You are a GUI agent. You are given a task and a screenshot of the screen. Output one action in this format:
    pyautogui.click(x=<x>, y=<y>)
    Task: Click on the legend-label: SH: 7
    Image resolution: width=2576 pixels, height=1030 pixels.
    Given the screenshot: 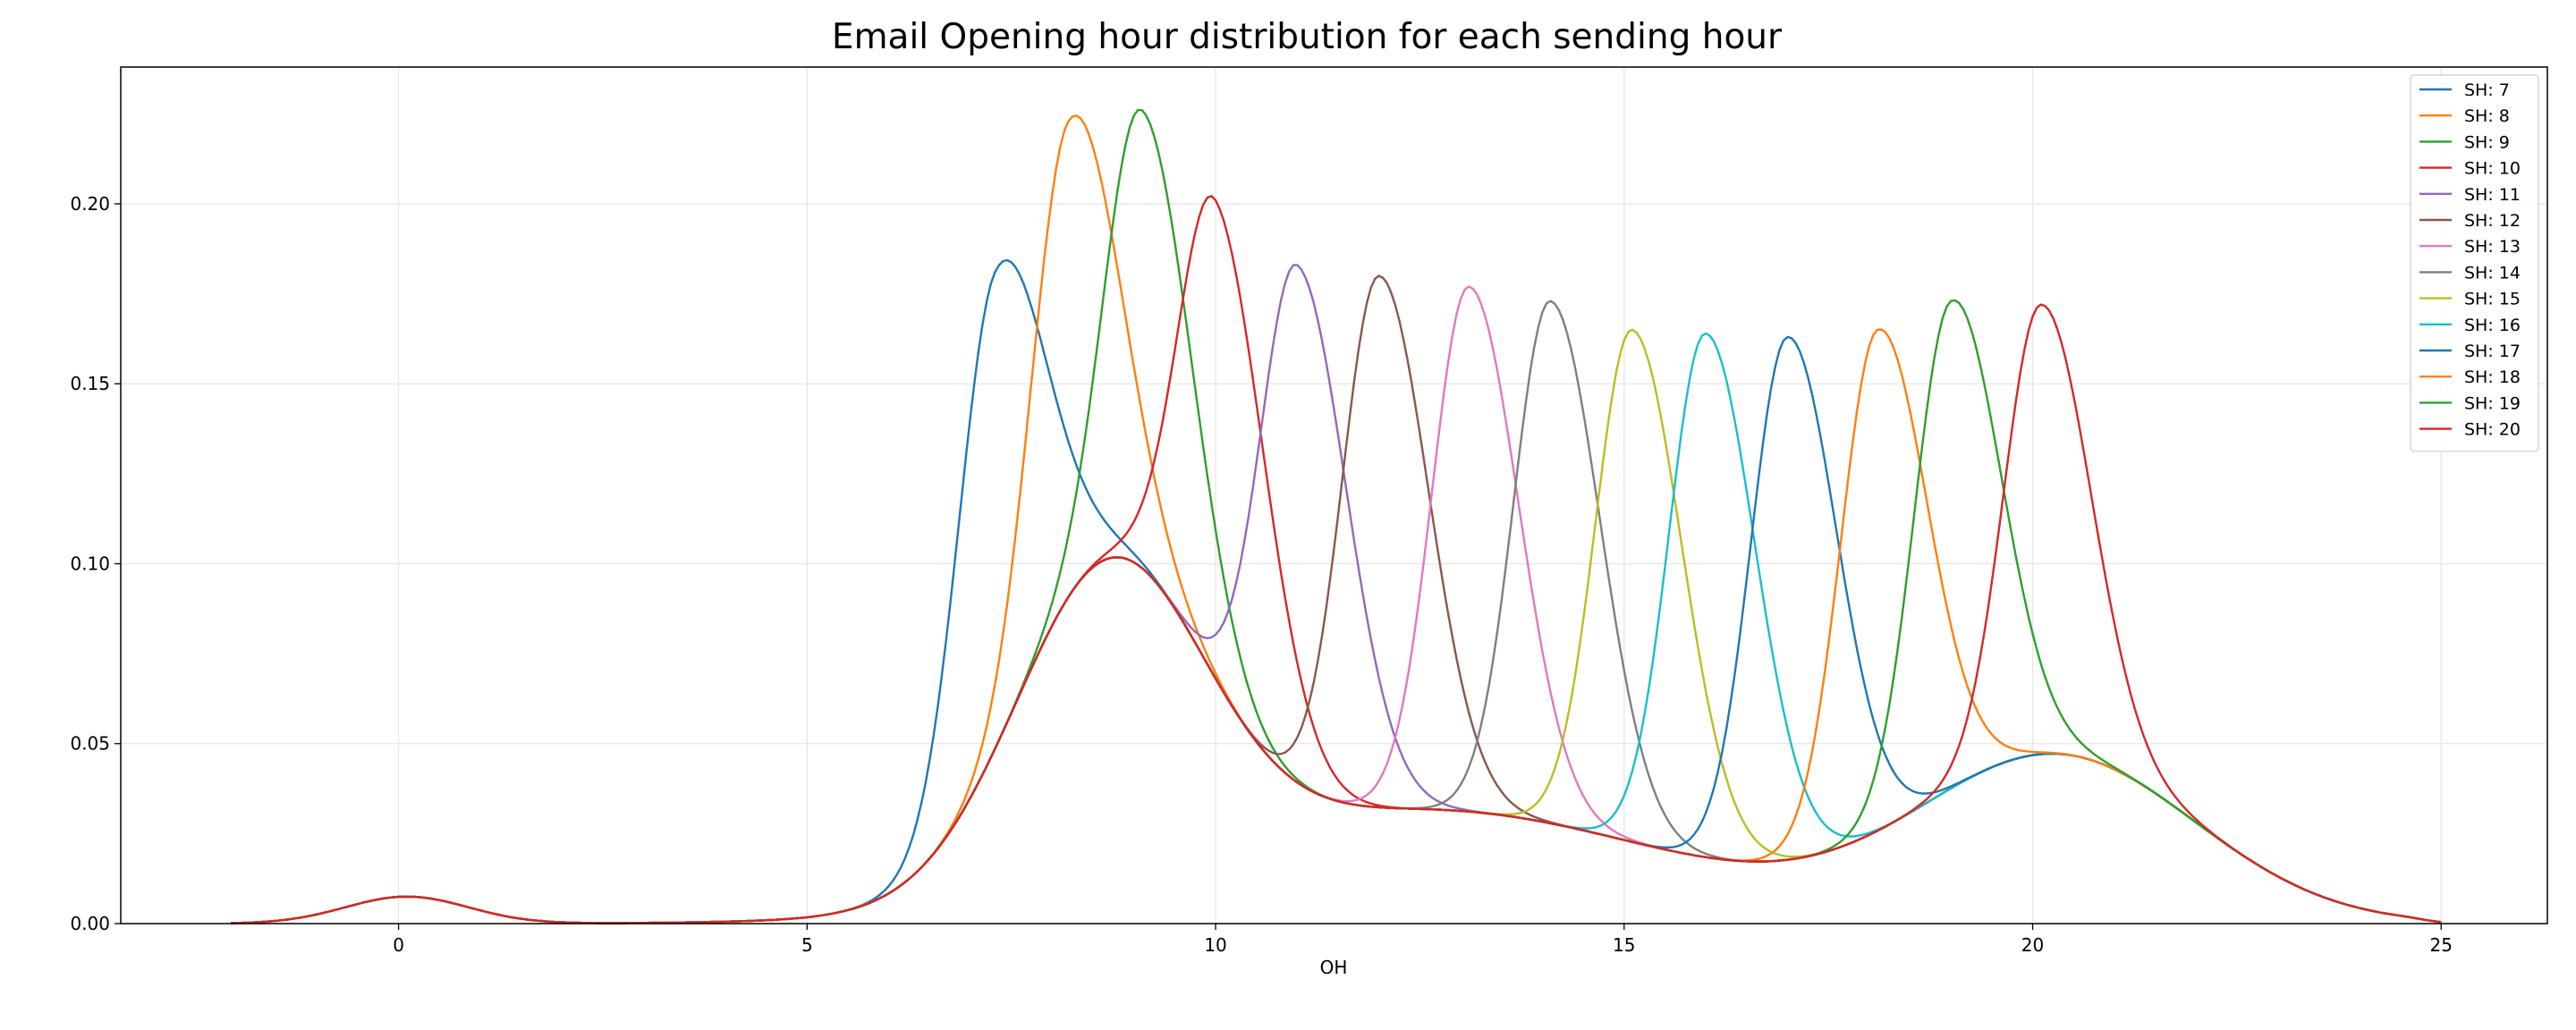 What is the action you would take?
    pyautogui.click(x=2487, y=90)
    